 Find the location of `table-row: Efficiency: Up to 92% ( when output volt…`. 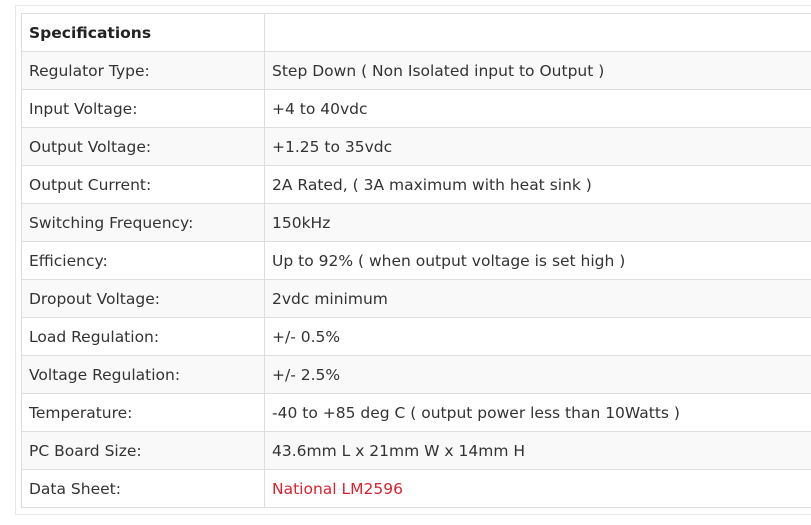

table-row: Efficiency: Up to 92% ( when output volt… is located at coordinates (416, 260).